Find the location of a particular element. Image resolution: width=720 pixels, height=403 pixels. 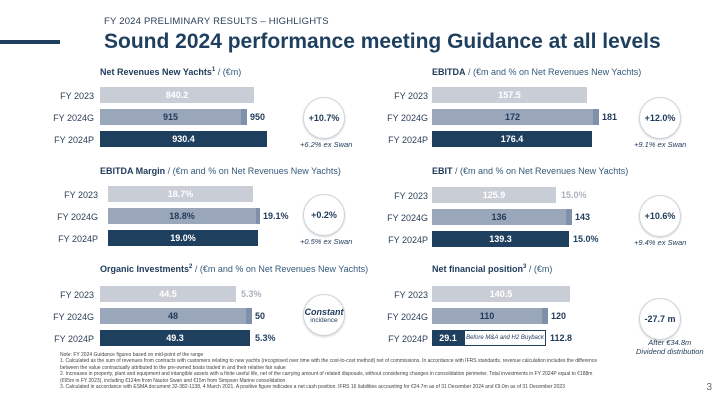

organic-investments-circle: Constant incidence is located at coordinates (324, 315).